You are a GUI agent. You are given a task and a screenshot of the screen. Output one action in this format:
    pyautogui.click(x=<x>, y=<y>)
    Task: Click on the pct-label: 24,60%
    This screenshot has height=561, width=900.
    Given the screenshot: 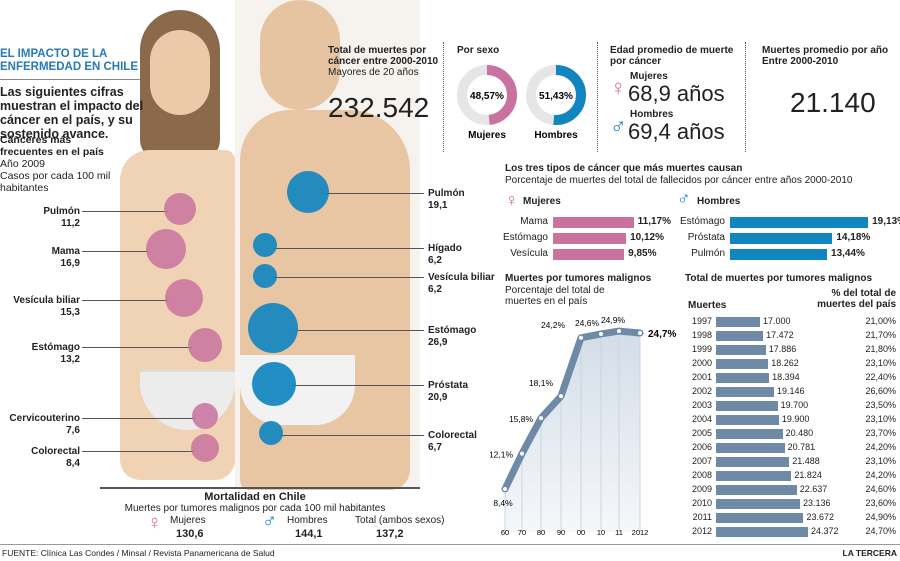 What is the action you would take?
    pyautogui.click(x=880, y=489)
    